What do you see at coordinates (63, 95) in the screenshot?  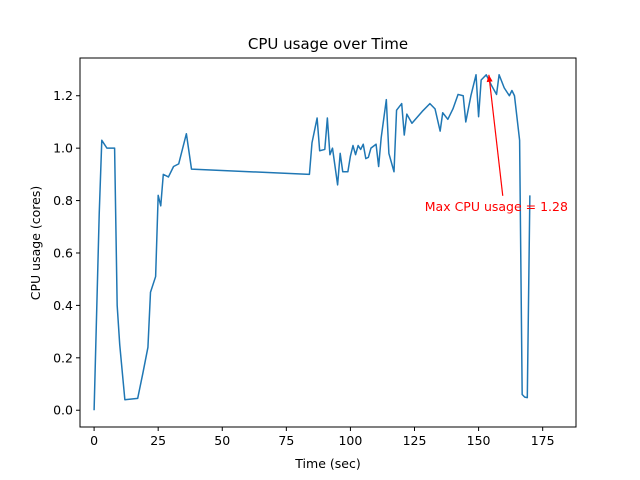 I see `y-tick-label-6: 1.2` at bounding box center [63, 95].